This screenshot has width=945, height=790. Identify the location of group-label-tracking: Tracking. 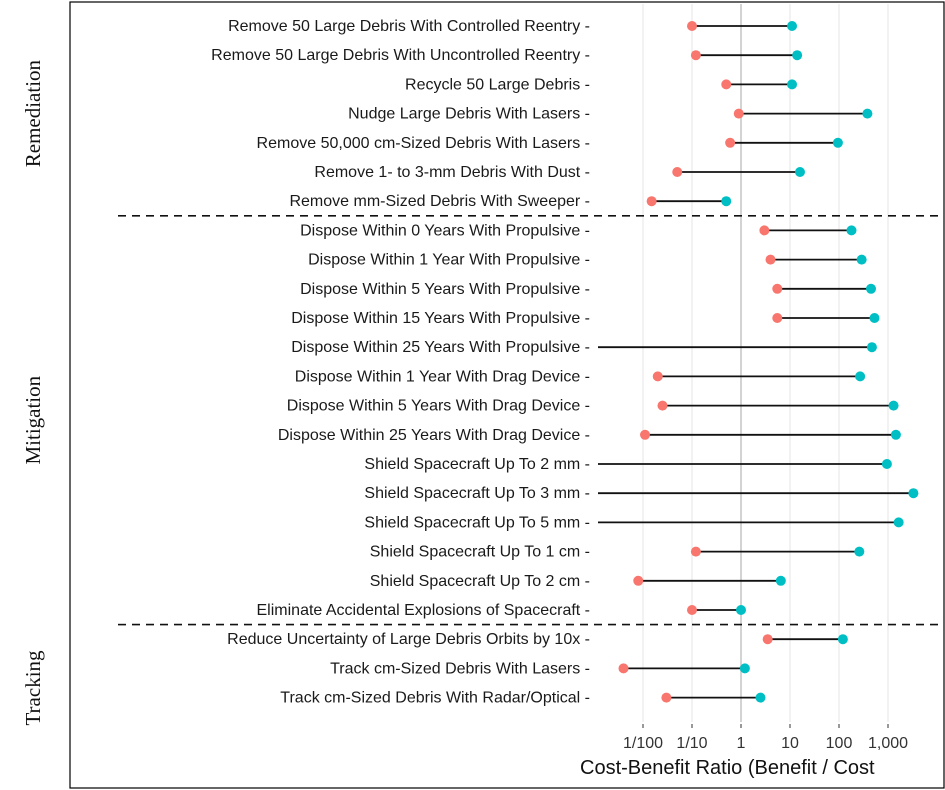
(33, 688).